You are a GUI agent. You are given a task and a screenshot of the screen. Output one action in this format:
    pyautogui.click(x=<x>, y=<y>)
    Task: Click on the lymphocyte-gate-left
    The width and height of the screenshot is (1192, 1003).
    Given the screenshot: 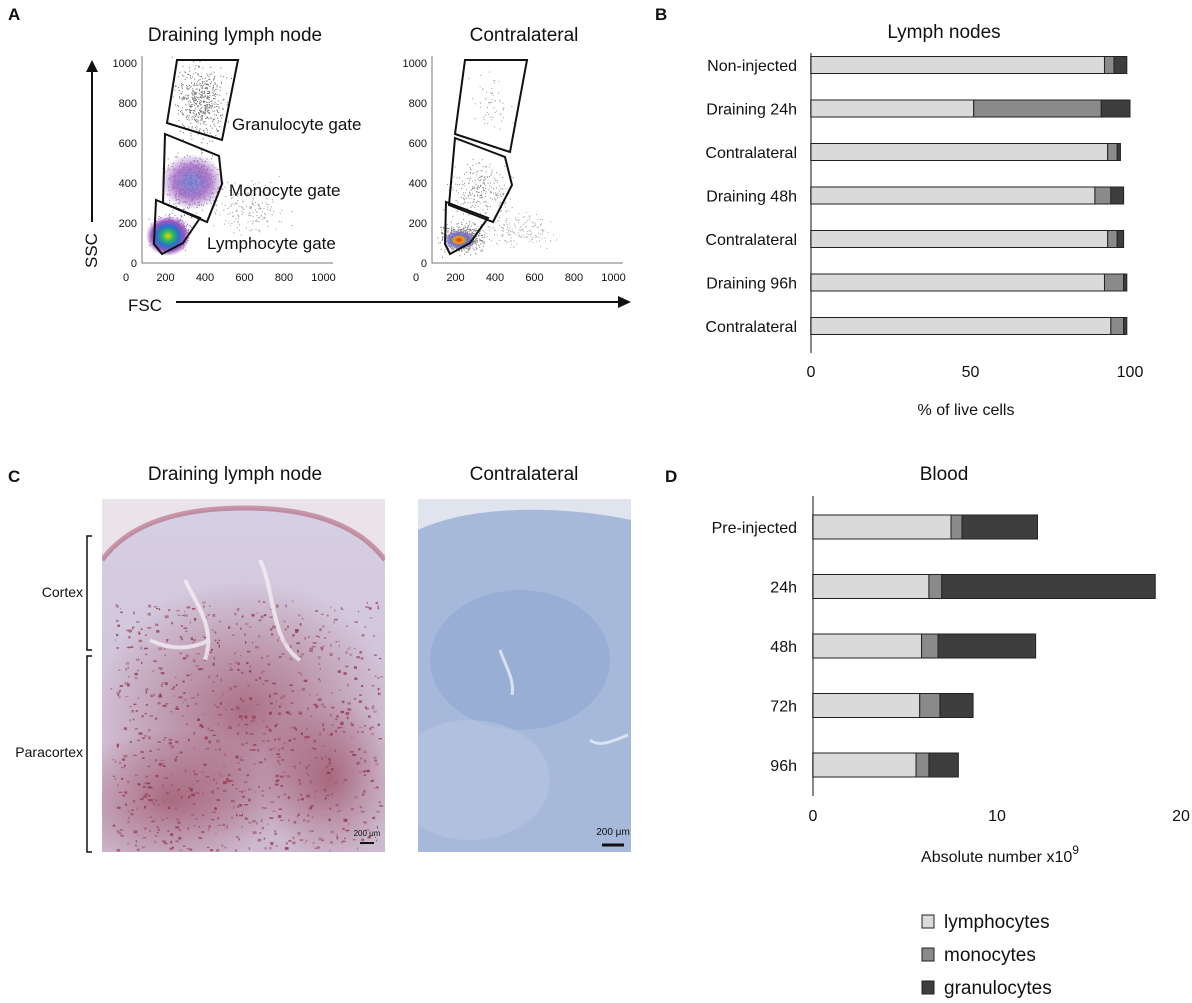 What is the action you would take?
    pyautogui.click(x=177, y=227)
    